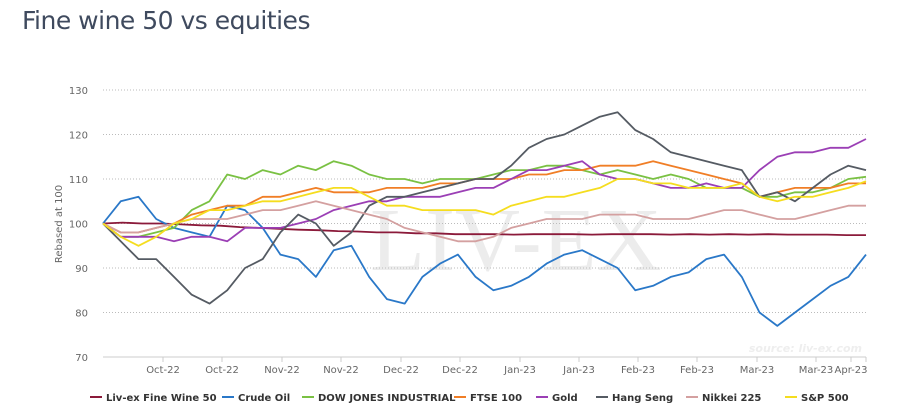 Image resolution: width=907 pixels, height=417 pixels. What do you see at coordinates (81, 269) in the screenshot?
I see `y-tick-label: 90` at bounding box center [81, 269].